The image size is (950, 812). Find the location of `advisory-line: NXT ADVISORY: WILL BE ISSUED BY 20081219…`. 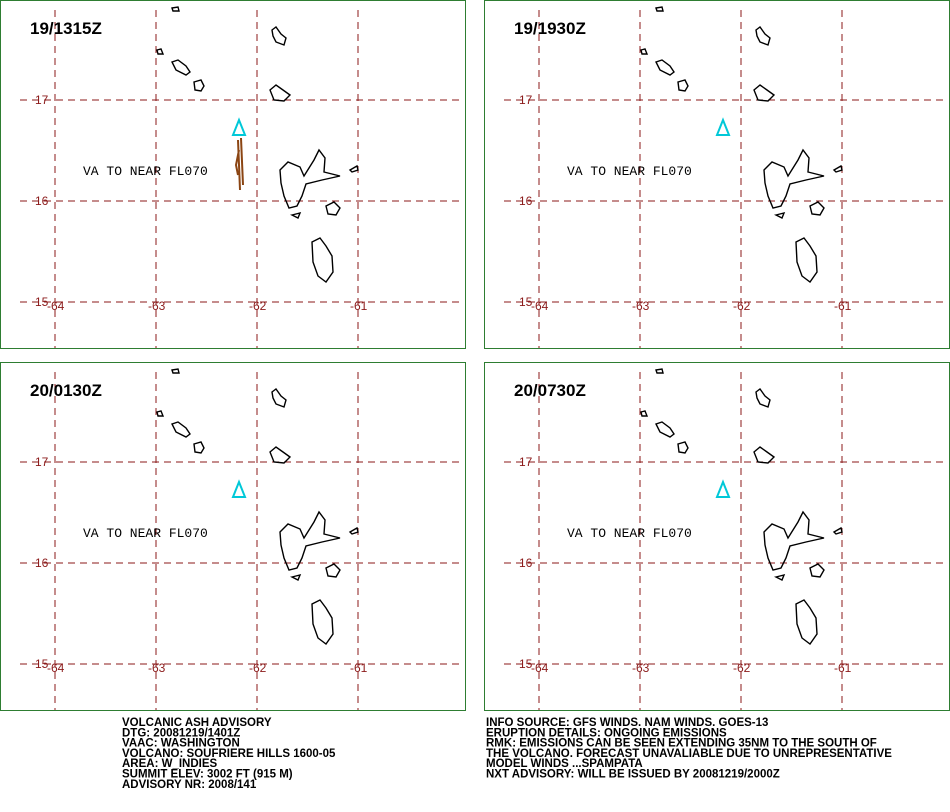

advisory-line: NXT ADVISORY: WILL BE ISSUED BY 20081219… is located at coordinates (633, 775).